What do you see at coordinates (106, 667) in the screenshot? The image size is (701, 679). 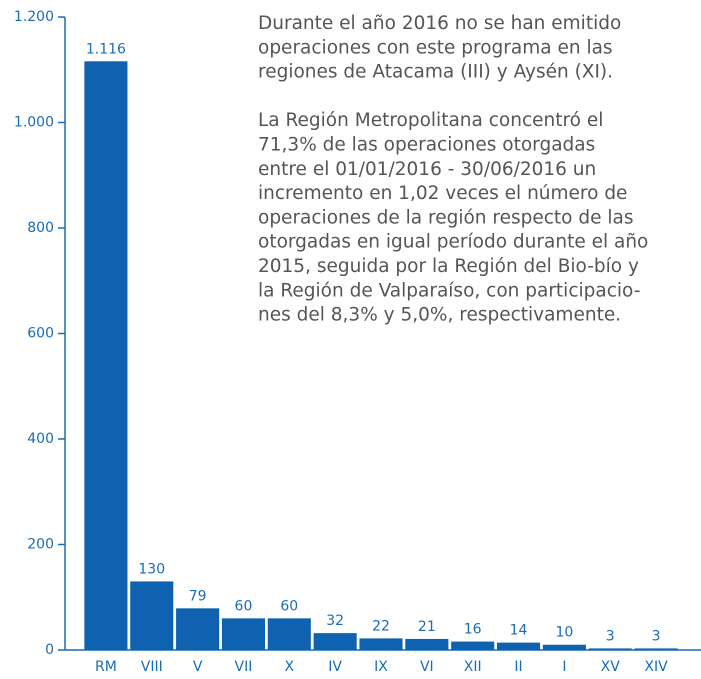 I see `x-tick-label: RM` at bounding box center [106, 667].